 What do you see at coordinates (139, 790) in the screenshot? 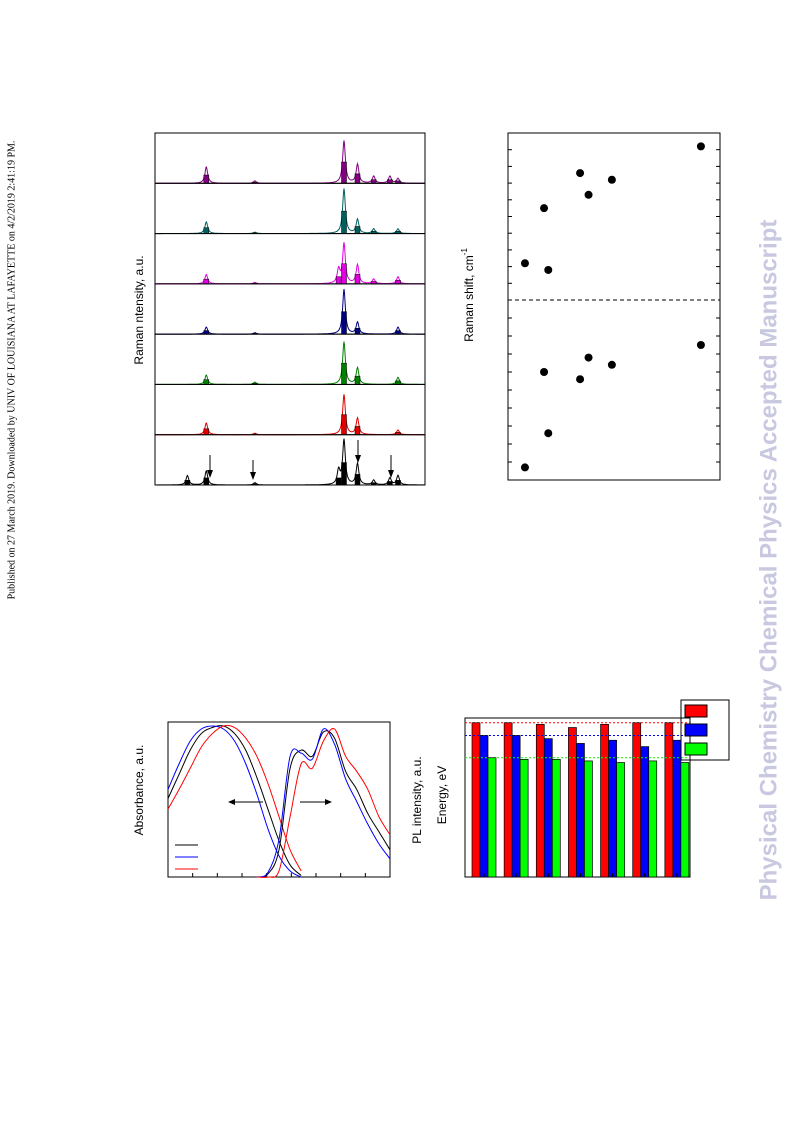
I see `y-axis-label: Absorbance, a.u.` at bounding box center [139, 790].